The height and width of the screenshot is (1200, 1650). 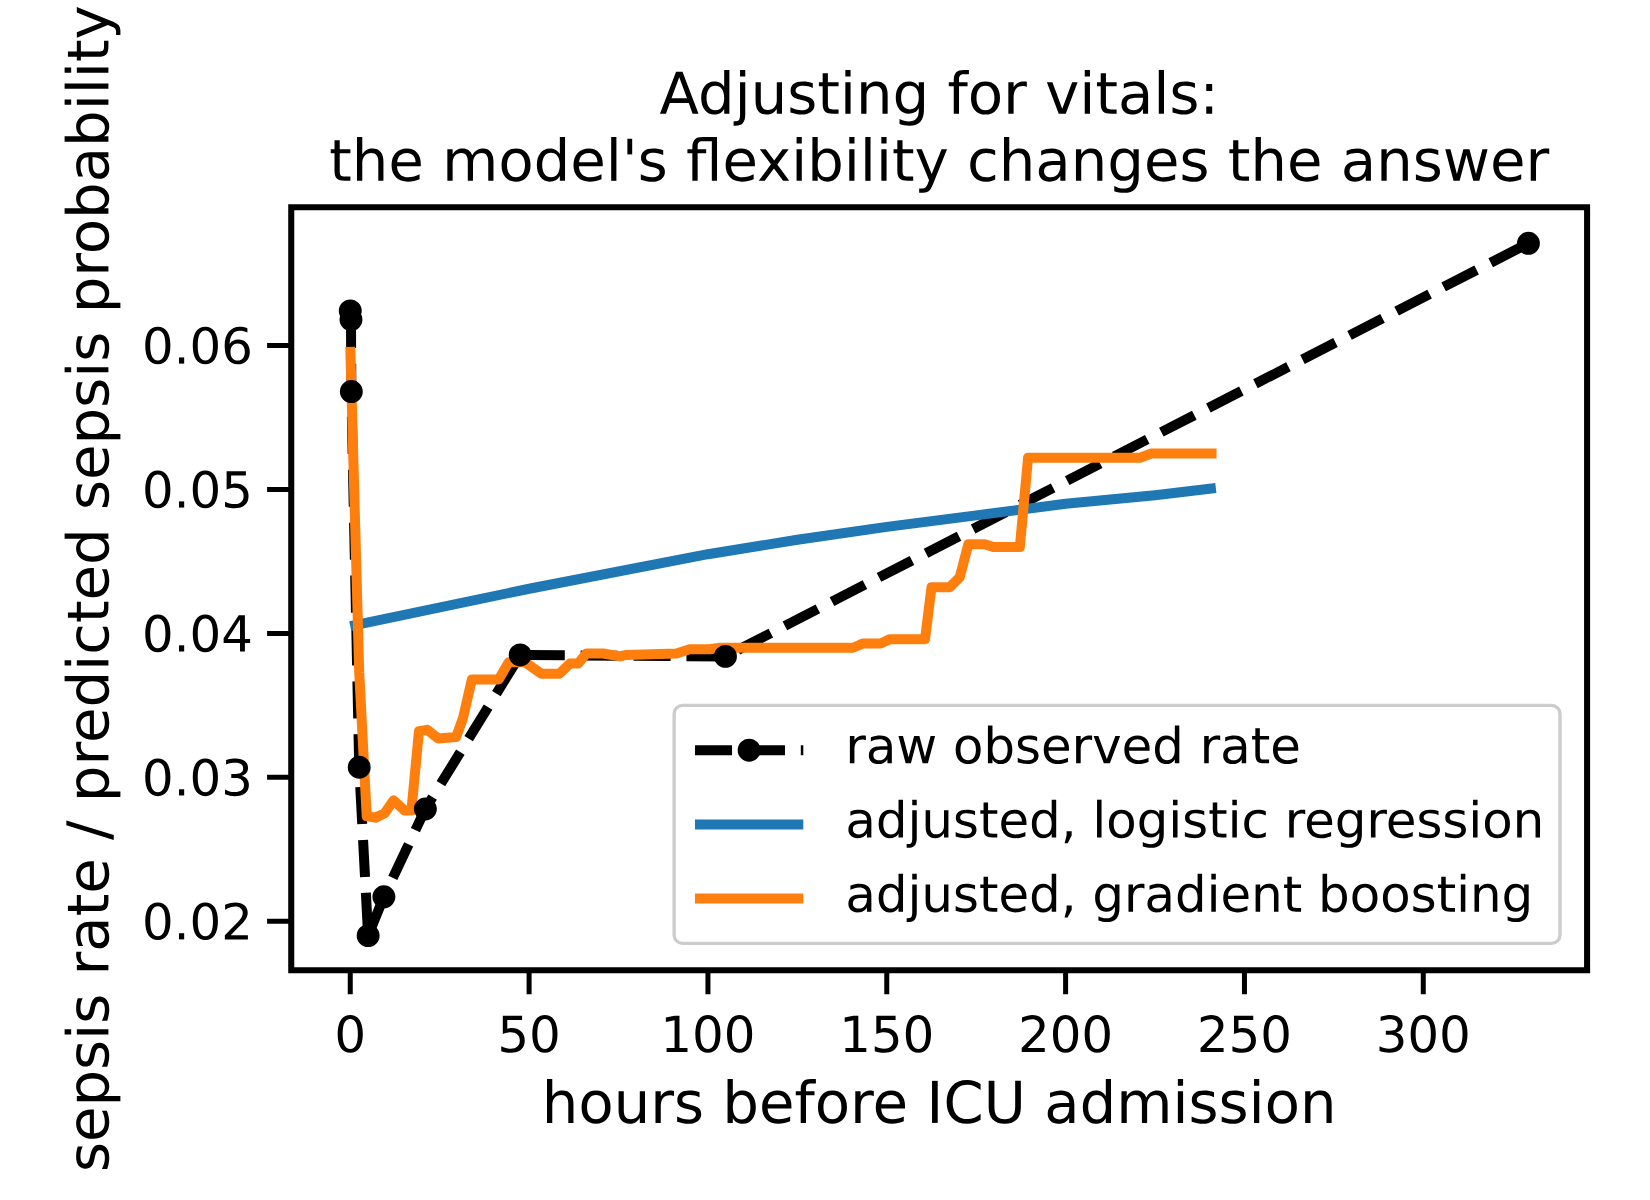 I want to click on x-tick-label: 100, so click(x=709, y=1034).